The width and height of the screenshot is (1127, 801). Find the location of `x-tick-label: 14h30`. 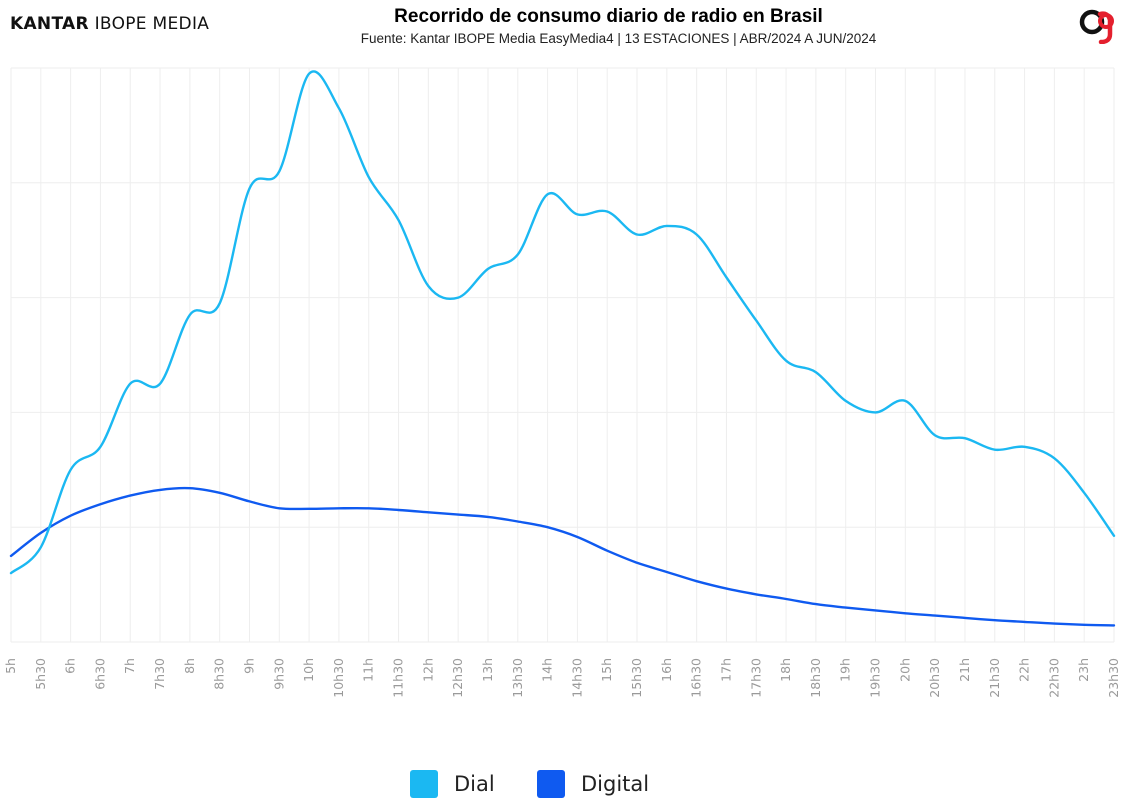

x-tick-label: 14h30 is located at coordinates (576, 678).